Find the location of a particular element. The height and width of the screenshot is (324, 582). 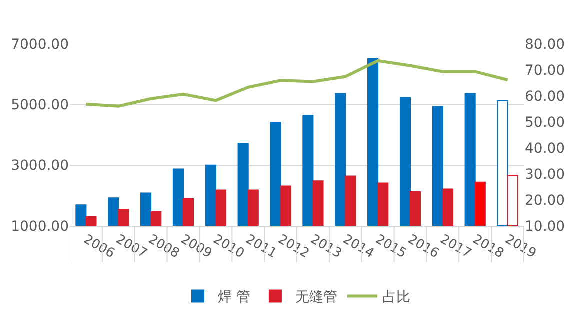

y2-tick-label: 10.00 is located at coordinates (545, 226).